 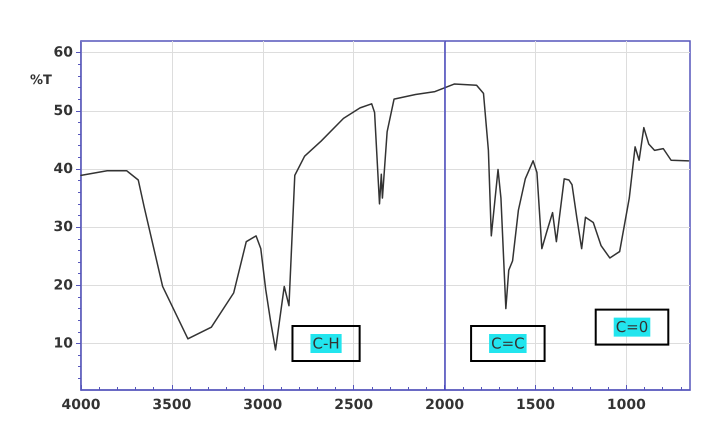 What do you see at coordinates (64, 285) in the screenshot?
I see `y-tick-label: 20` at bounding box center [64, 285].